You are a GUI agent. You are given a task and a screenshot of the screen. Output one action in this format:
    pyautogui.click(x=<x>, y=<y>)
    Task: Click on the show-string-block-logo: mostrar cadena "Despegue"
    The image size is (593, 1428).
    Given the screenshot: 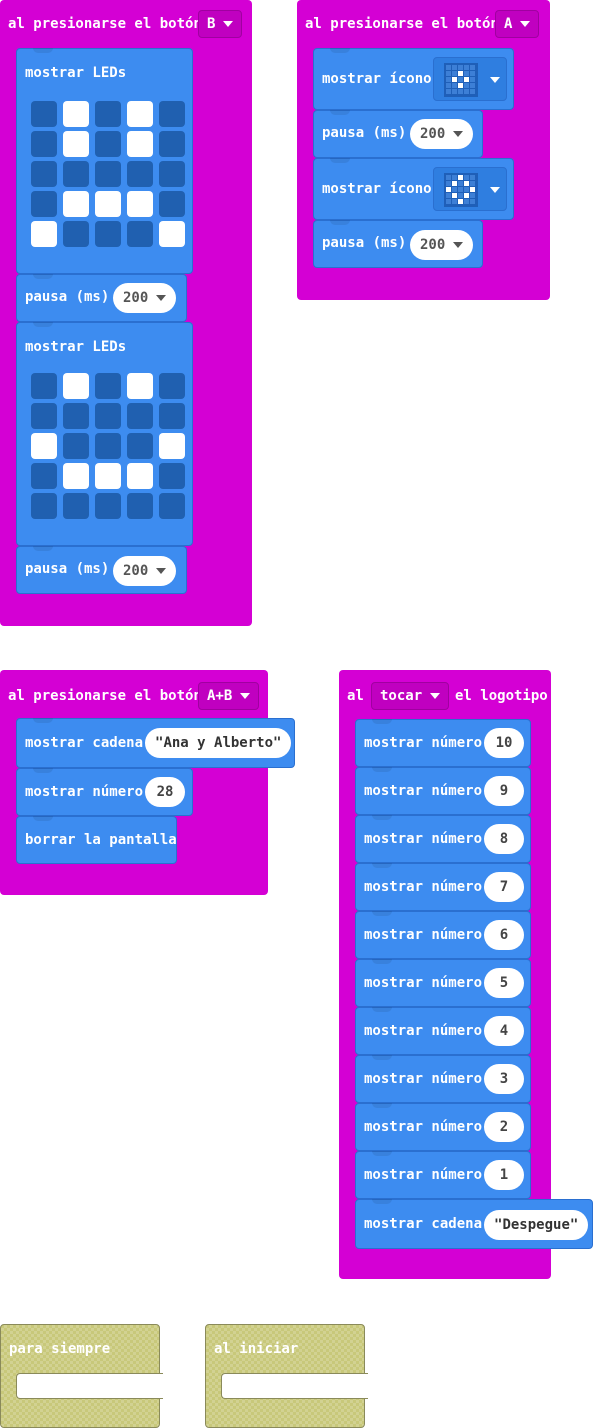 What is the action you would take?
    pyautogui.click(x=474, y=1224)
    